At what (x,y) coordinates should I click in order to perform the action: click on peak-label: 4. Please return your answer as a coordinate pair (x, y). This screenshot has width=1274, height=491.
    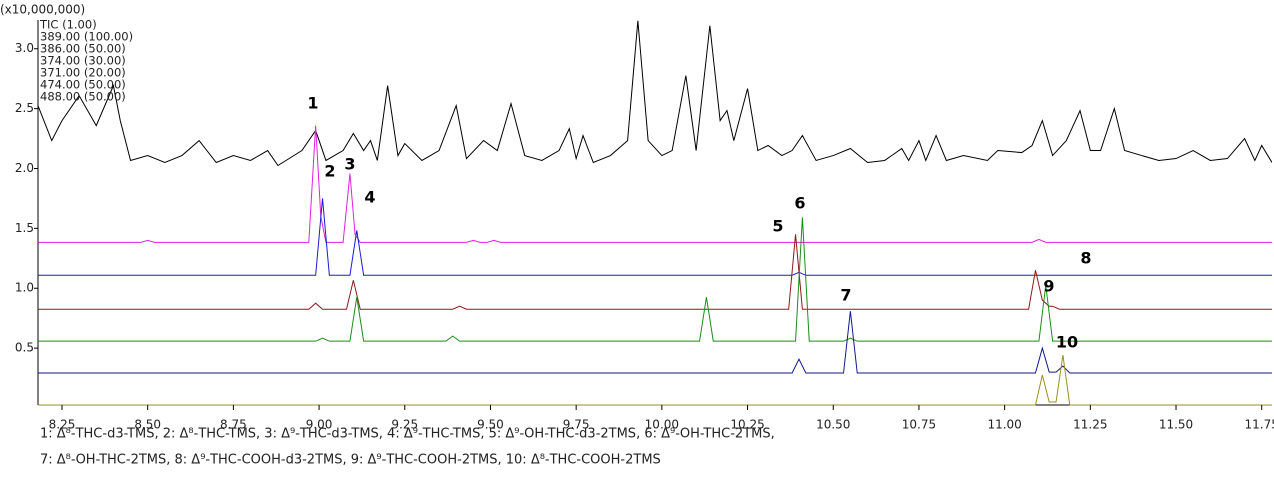
    Looking at the image, I should click on (369, 197).